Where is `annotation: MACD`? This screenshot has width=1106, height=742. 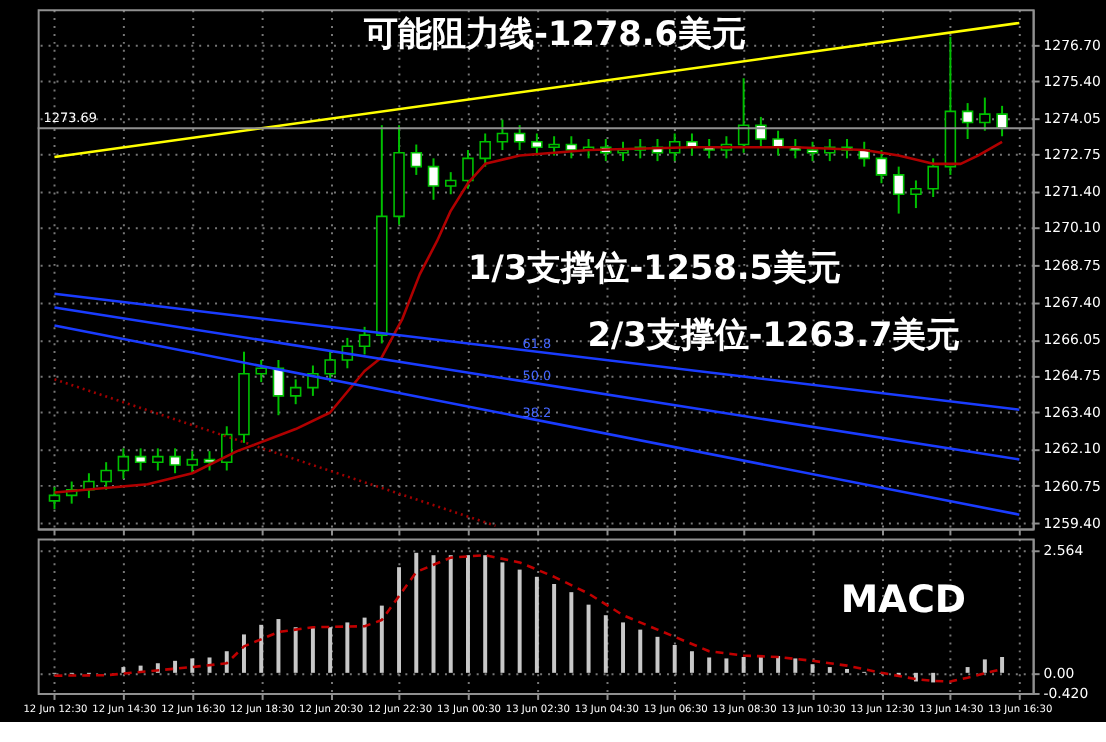
annotation: MACD is located at coordinates (903, 601).